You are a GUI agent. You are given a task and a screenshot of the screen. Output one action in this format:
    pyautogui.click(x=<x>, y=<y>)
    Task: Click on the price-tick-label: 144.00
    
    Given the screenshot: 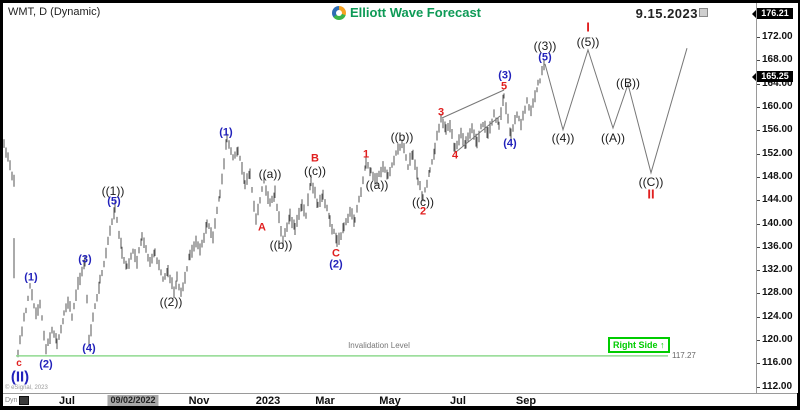 What is the action you would take?
    pyautogui.click(x=777, y=200)
    